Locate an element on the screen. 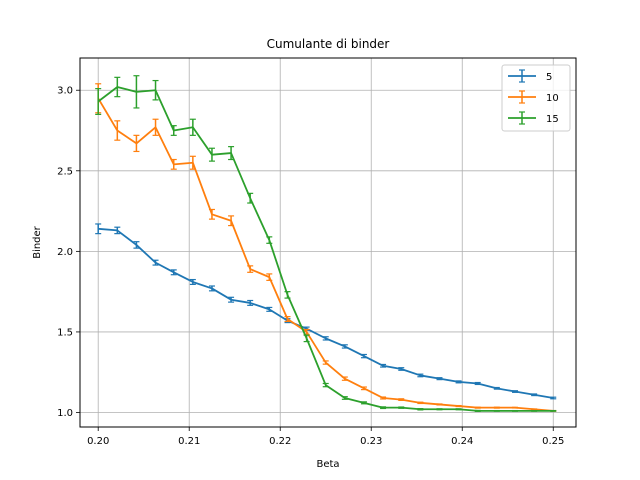 This screenshot has height=480, width=640. x-axis-label: Beta is located at coordinates (327, 464).